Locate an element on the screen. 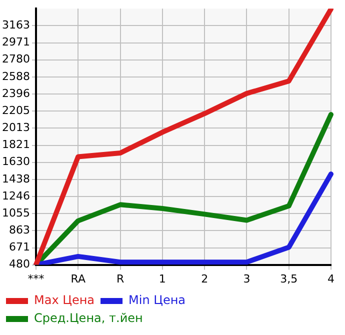 This screenshot has height=335, width=345. x-tick-label: 4 is located at coordinates (331, 279).